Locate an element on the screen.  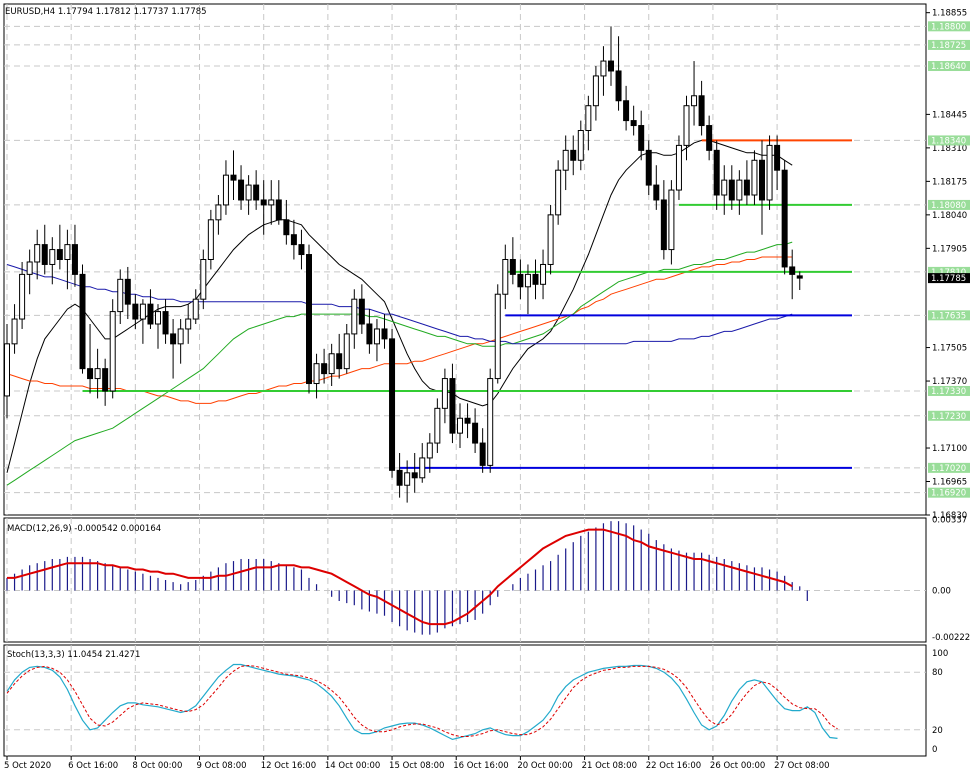
stoch-signal-line is located at coordinates (422, 700).